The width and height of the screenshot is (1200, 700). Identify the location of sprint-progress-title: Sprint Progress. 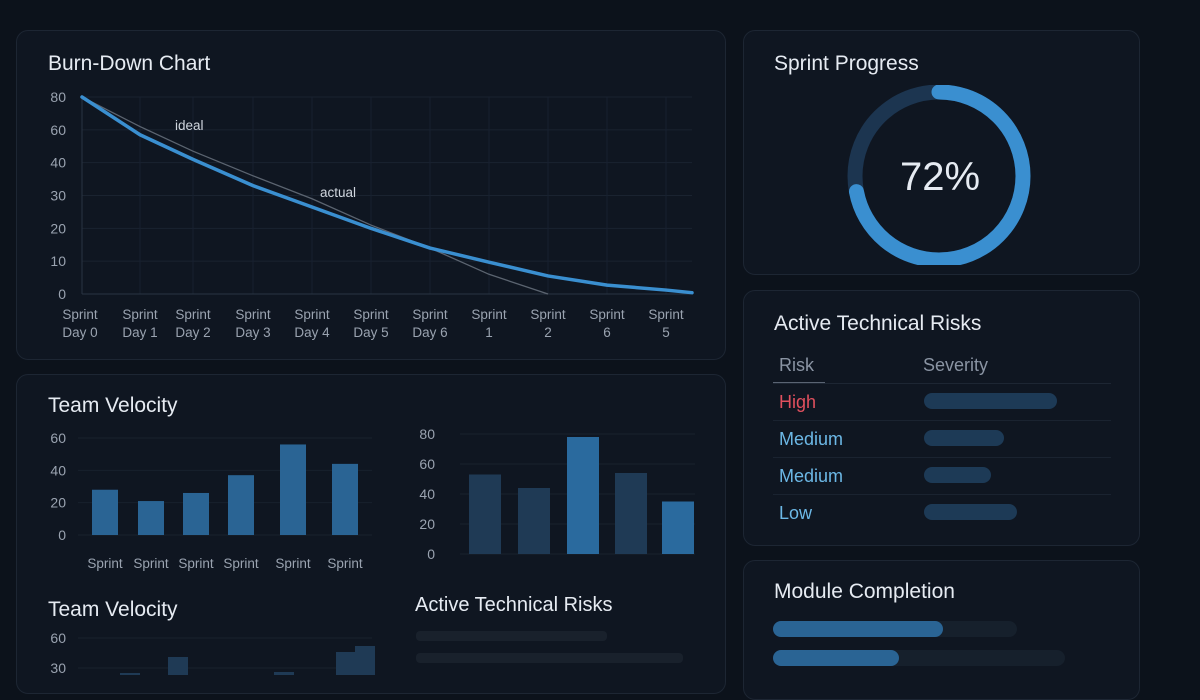
(846, 63).